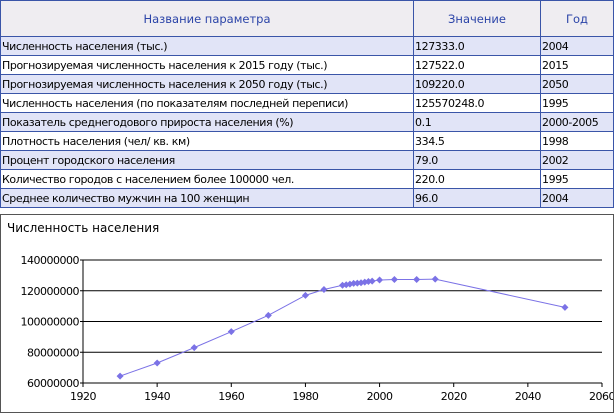  I want to click on param-name: Численность населения (тыс.), so click(207, 46).